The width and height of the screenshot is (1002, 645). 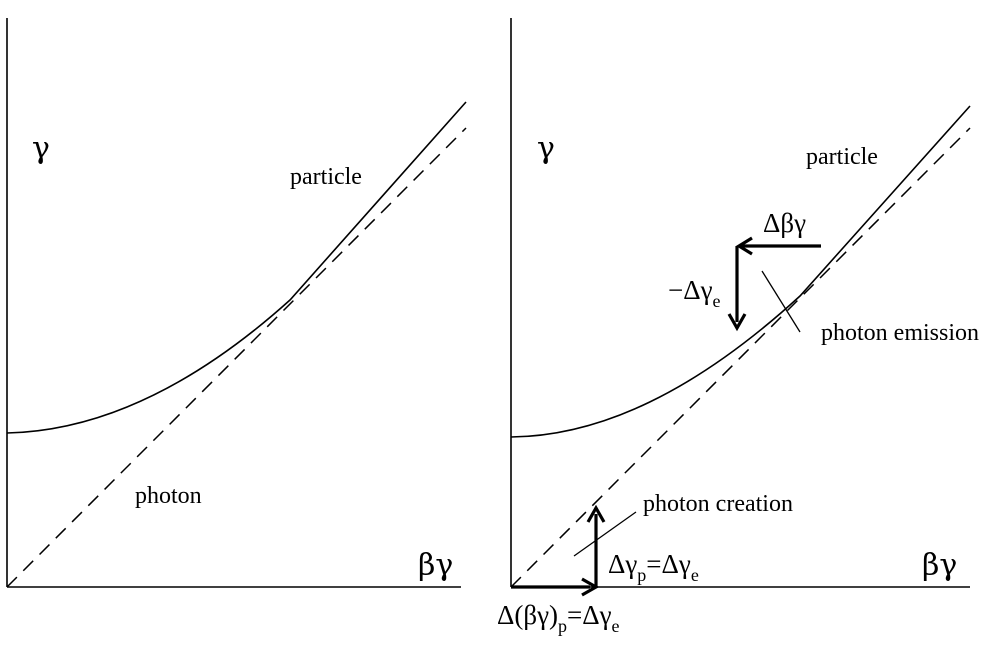 What do you see at coordinates (668, 564) in the screenshot?
I see `creation-energy-part2: =Δγ` at bounding box center [668, 564].